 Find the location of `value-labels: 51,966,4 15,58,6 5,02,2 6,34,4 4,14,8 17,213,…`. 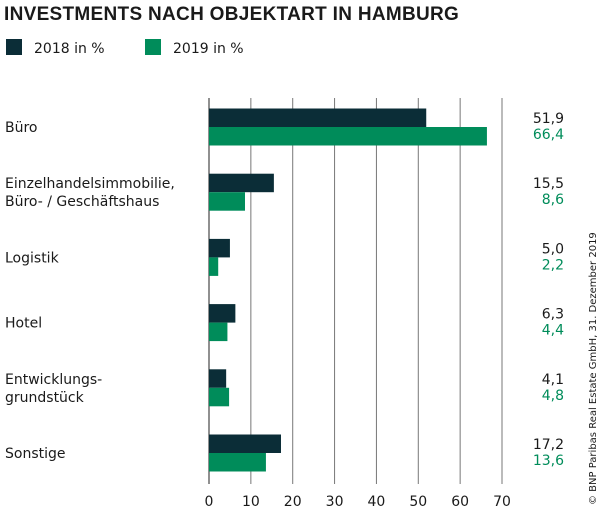

value-labels: 51,966,4 15,58,6 5,02,2 6,34,4 4,14,8 17,213,… is located at coordinates (548, 290).